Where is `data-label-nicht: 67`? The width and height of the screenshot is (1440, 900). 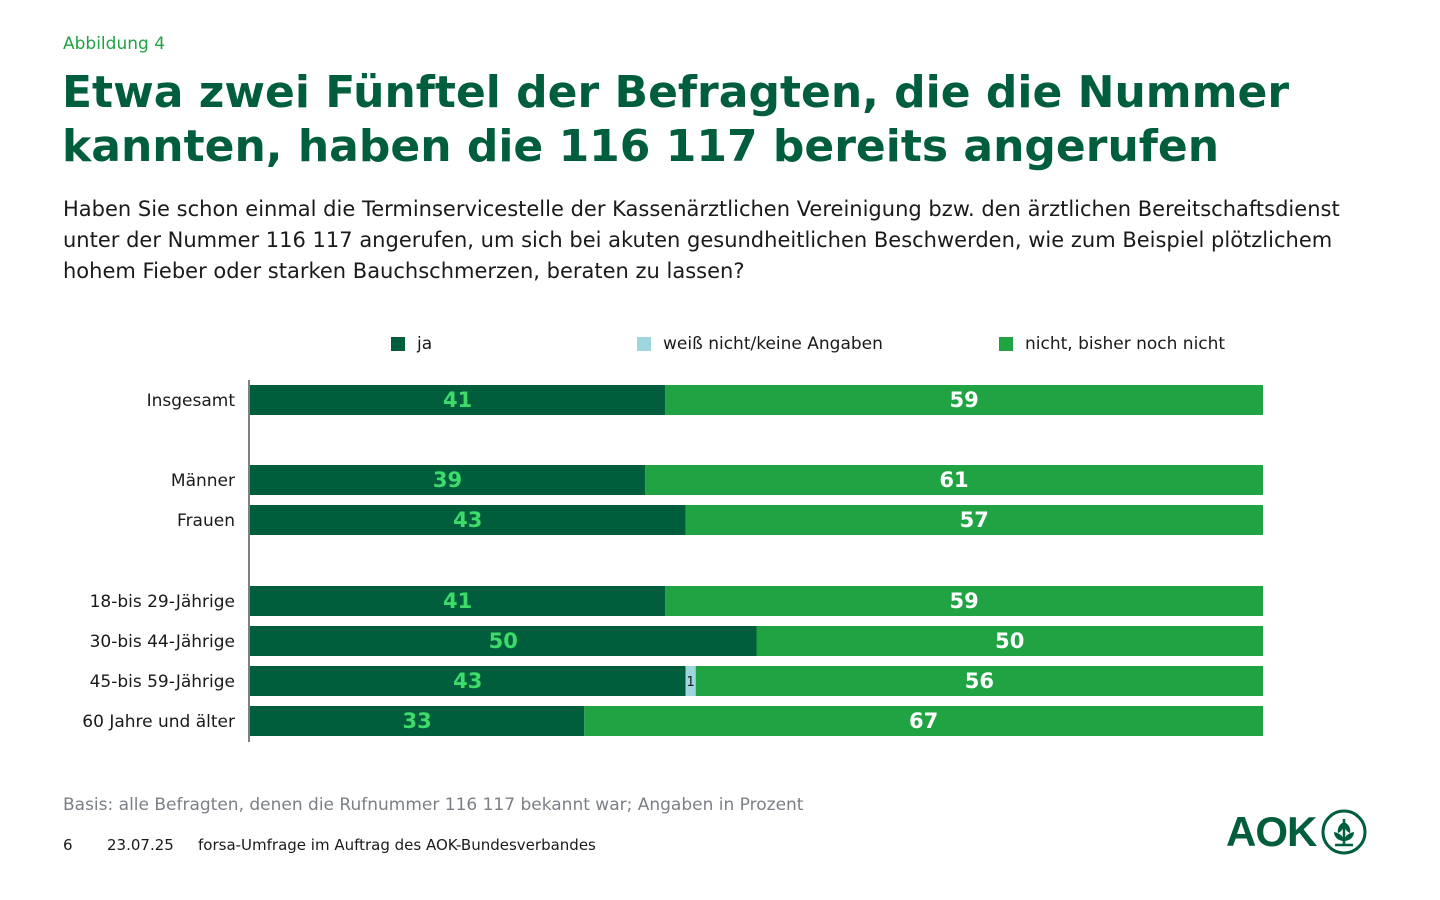 data-label-nicht: 67 is located at coordinates (923, 721).